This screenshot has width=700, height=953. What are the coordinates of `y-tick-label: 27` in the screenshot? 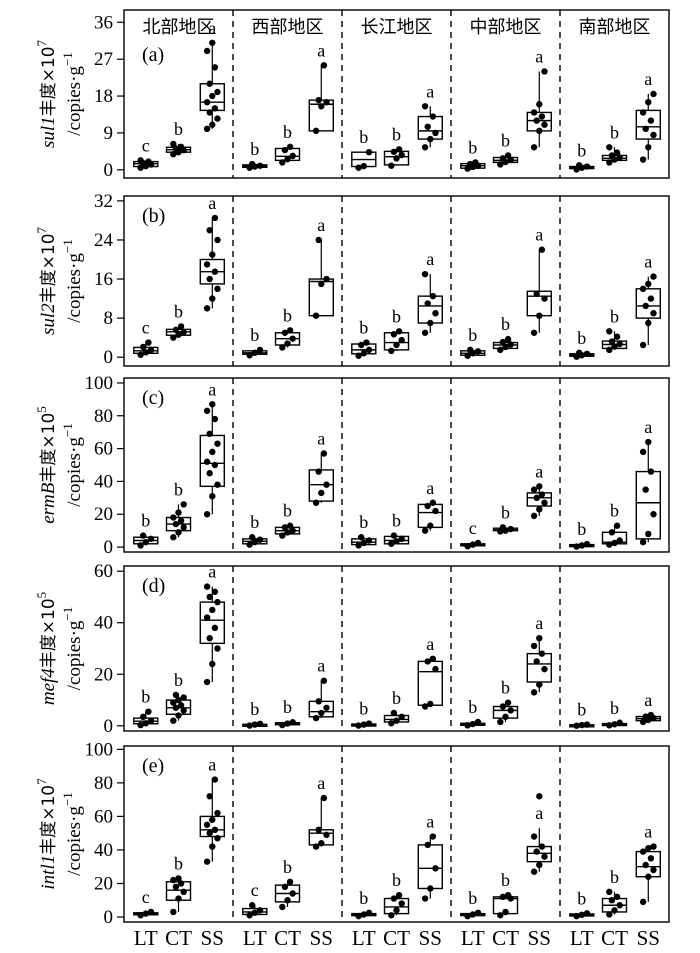 It's located at (103, 59).